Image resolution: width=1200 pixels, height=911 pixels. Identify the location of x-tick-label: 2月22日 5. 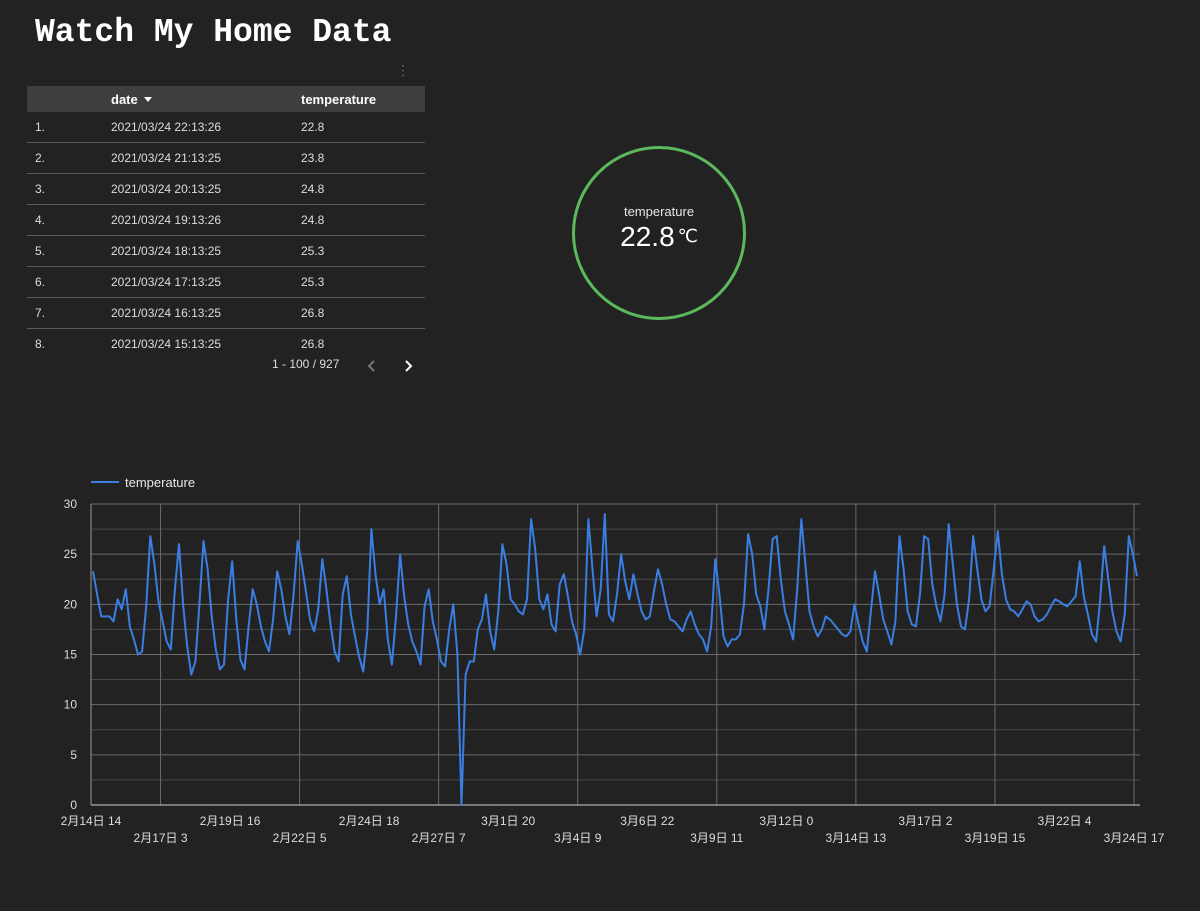
(300, 838).